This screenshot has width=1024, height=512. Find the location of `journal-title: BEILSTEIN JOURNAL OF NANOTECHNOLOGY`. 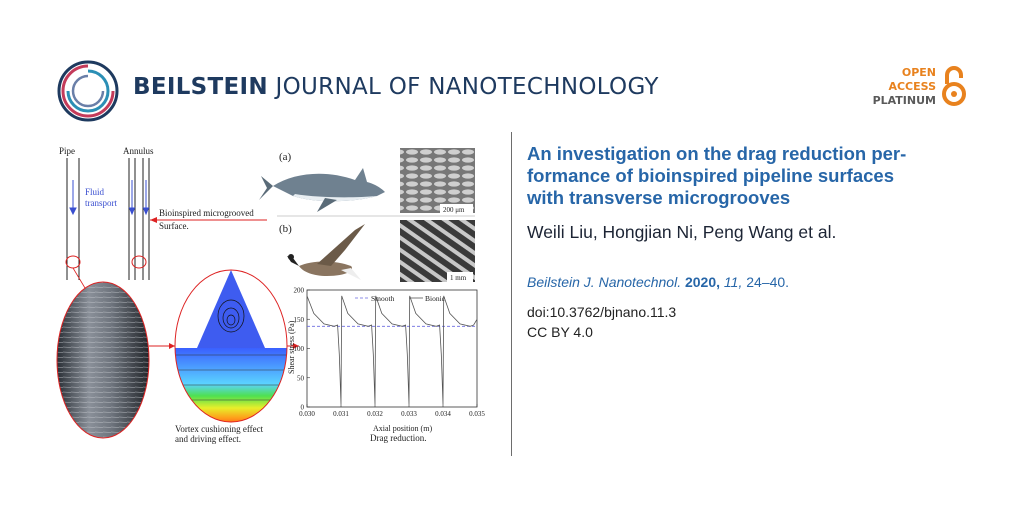

journal-title: BEILSTEIN JOURNAL OF NANOTECHNOLOGY is located at coordinates (396, 87).